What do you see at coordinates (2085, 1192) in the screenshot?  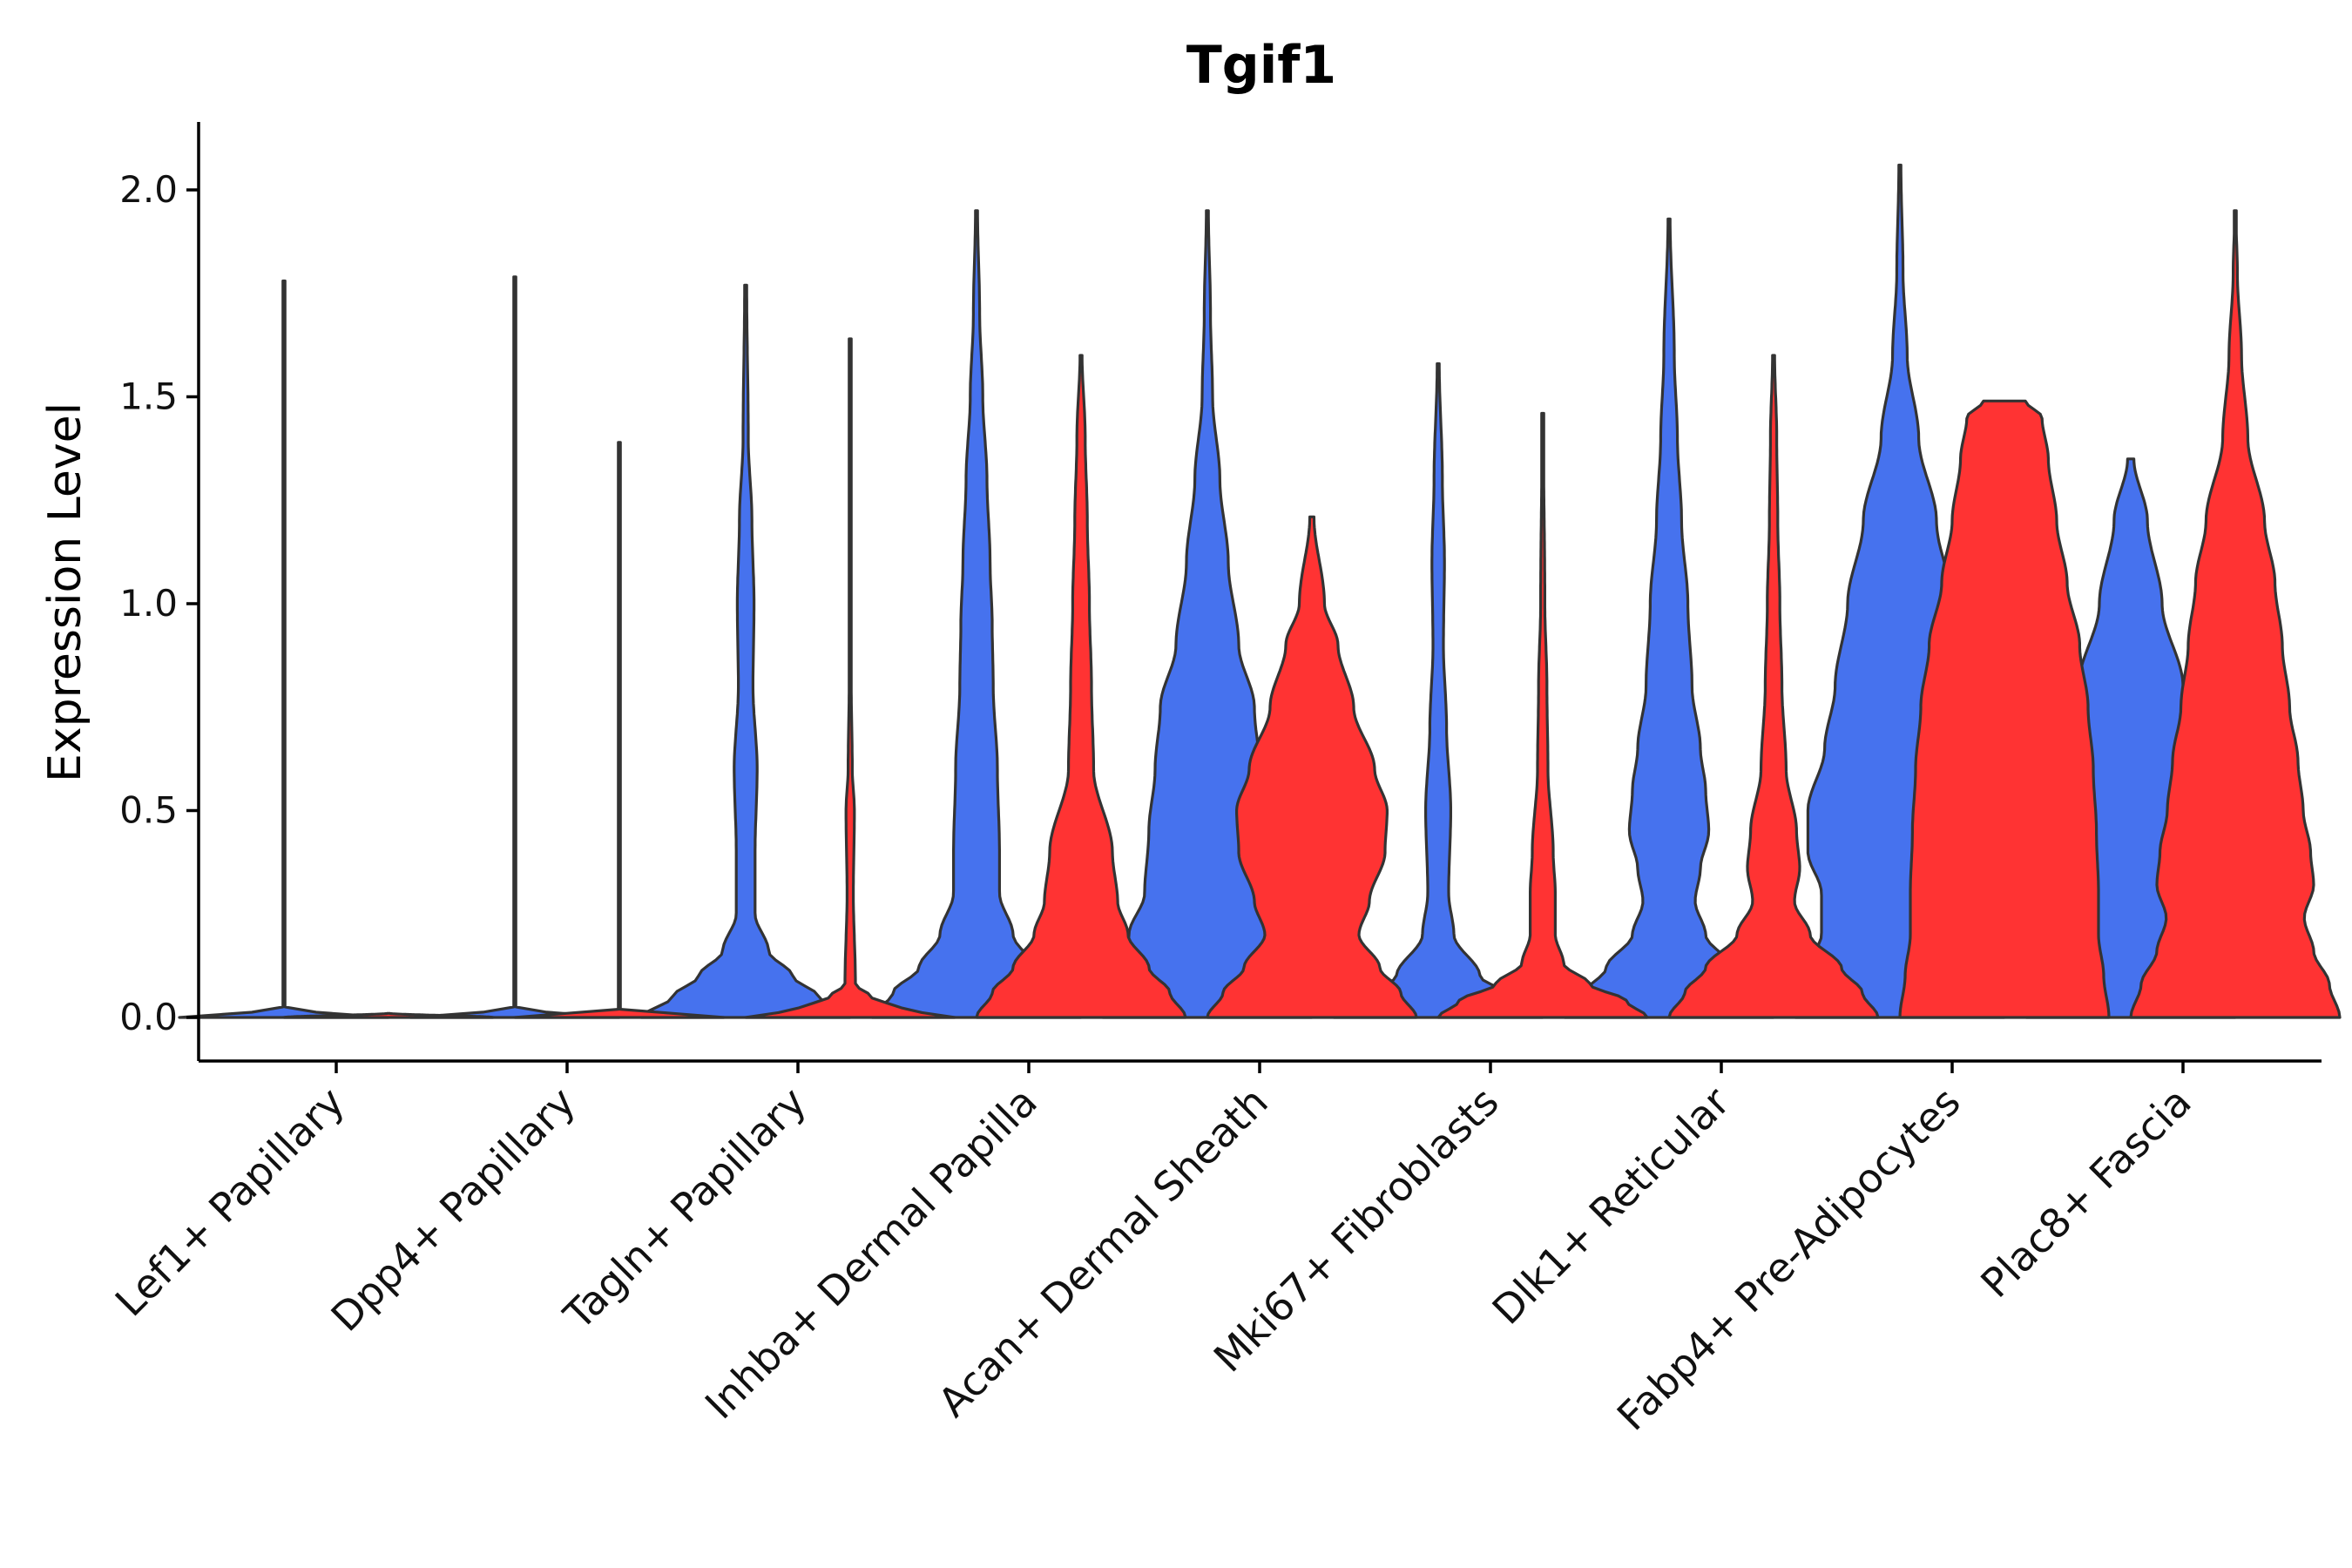 I see `x-tick-label: Plac8+ Fascia` at bounding box center [2085, 1192].